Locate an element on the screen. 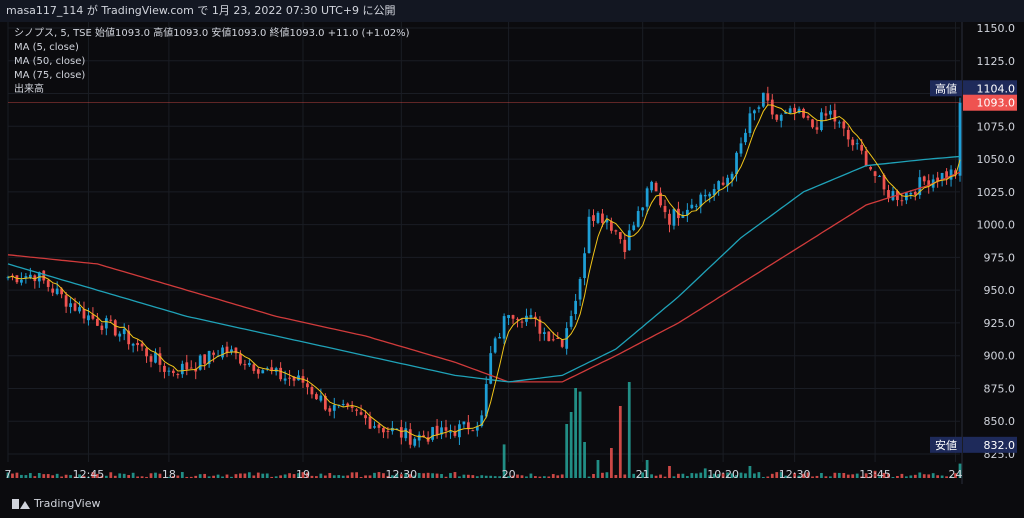  price-tag-bg is located at coordinates (990, 102).